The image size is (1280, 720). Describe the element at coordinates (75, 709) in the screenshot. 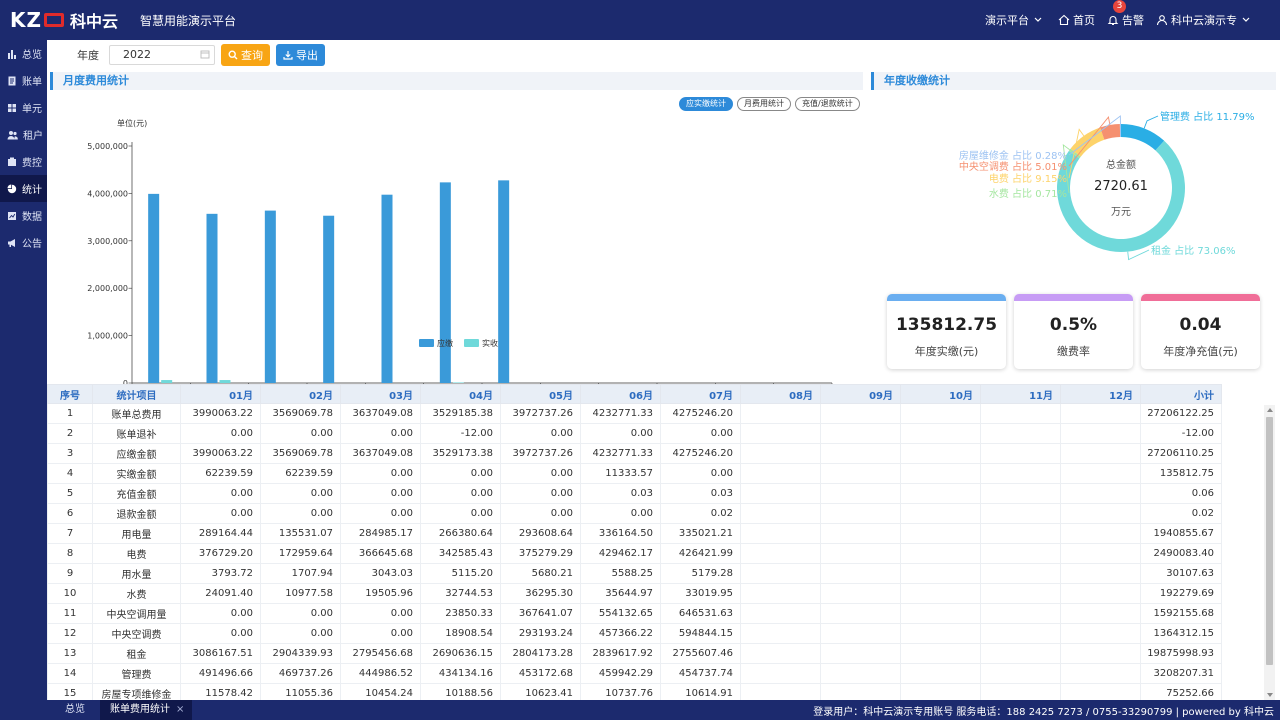

I see `bottom-tab-overview: 总览` at that location.